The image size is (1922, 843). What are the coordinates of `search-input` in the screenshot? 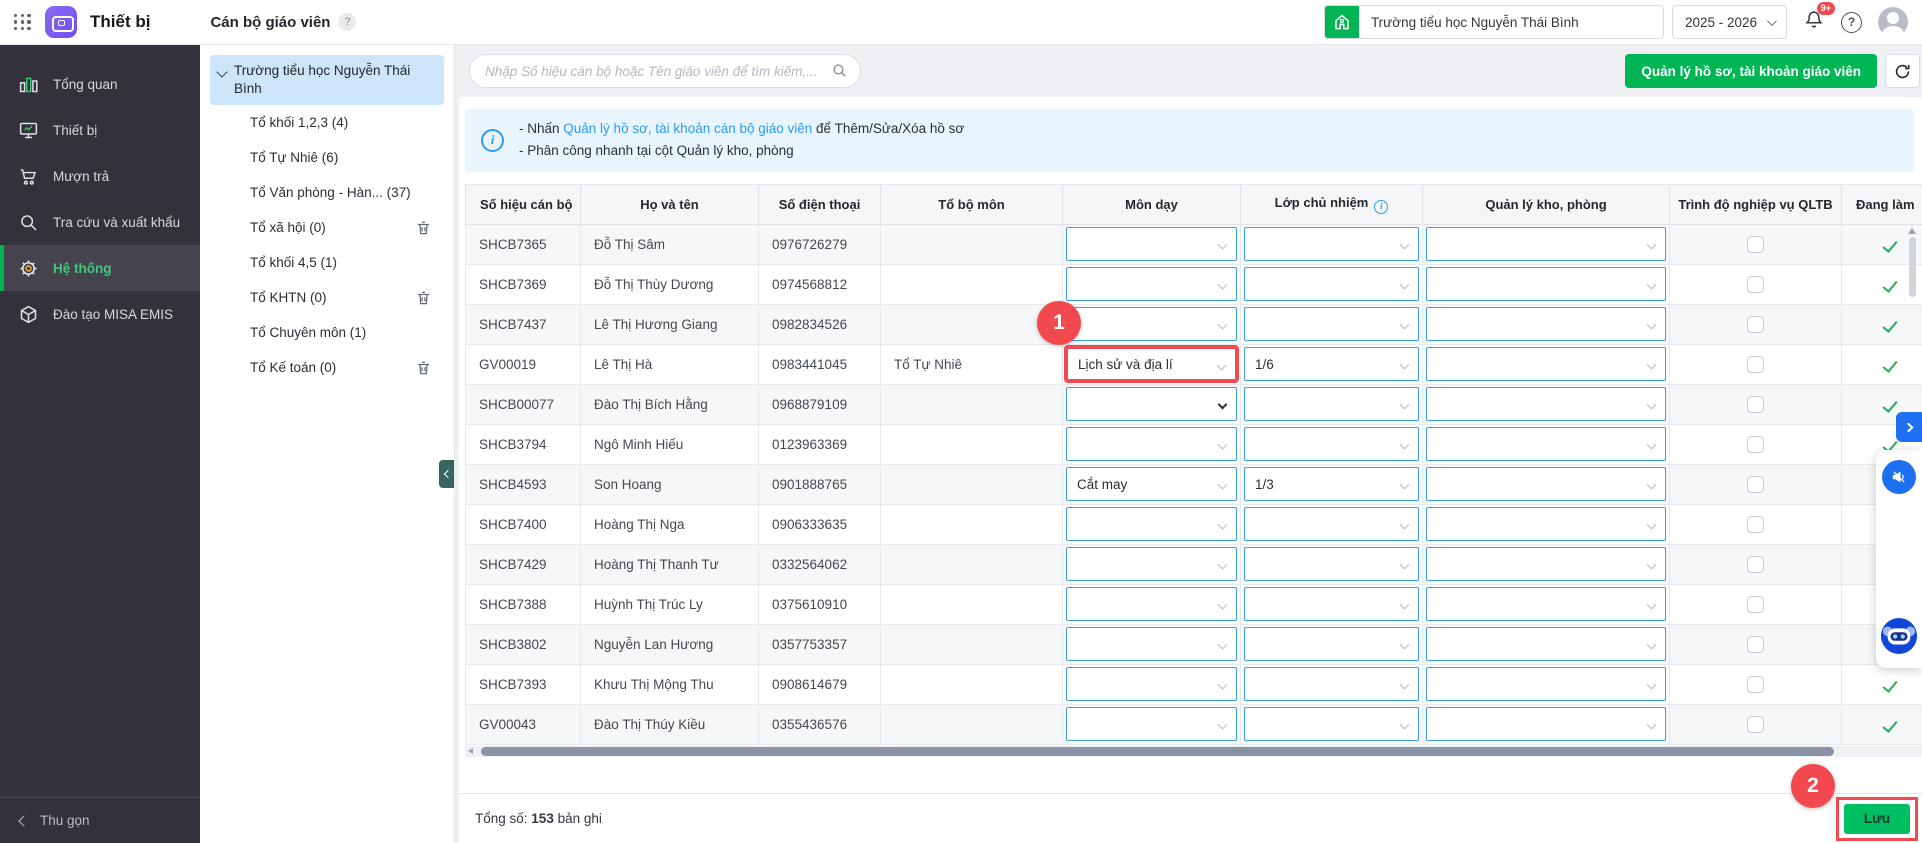 It's located at (665, 71).